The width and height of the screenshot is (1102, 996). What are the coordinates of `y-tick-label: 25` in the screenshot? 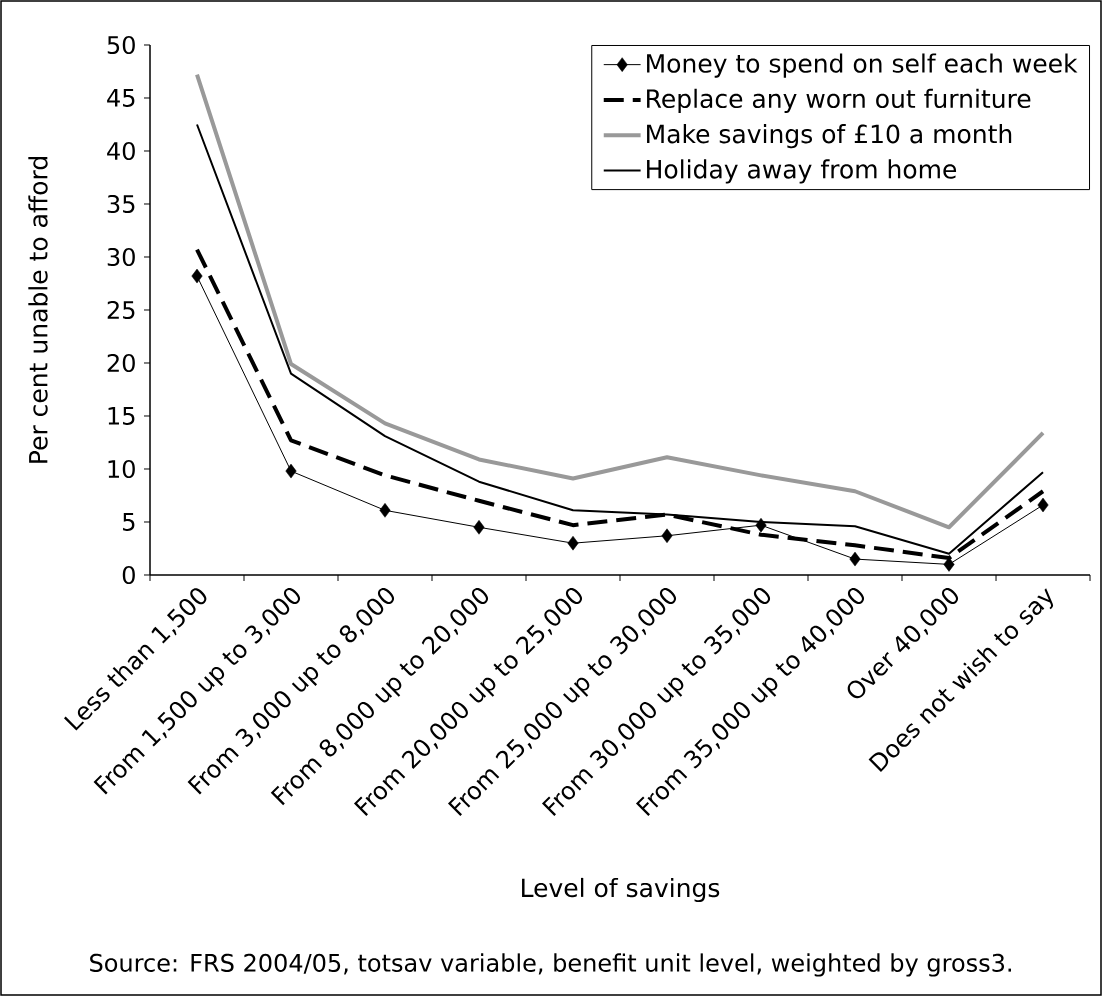 It's located at (121, 310).